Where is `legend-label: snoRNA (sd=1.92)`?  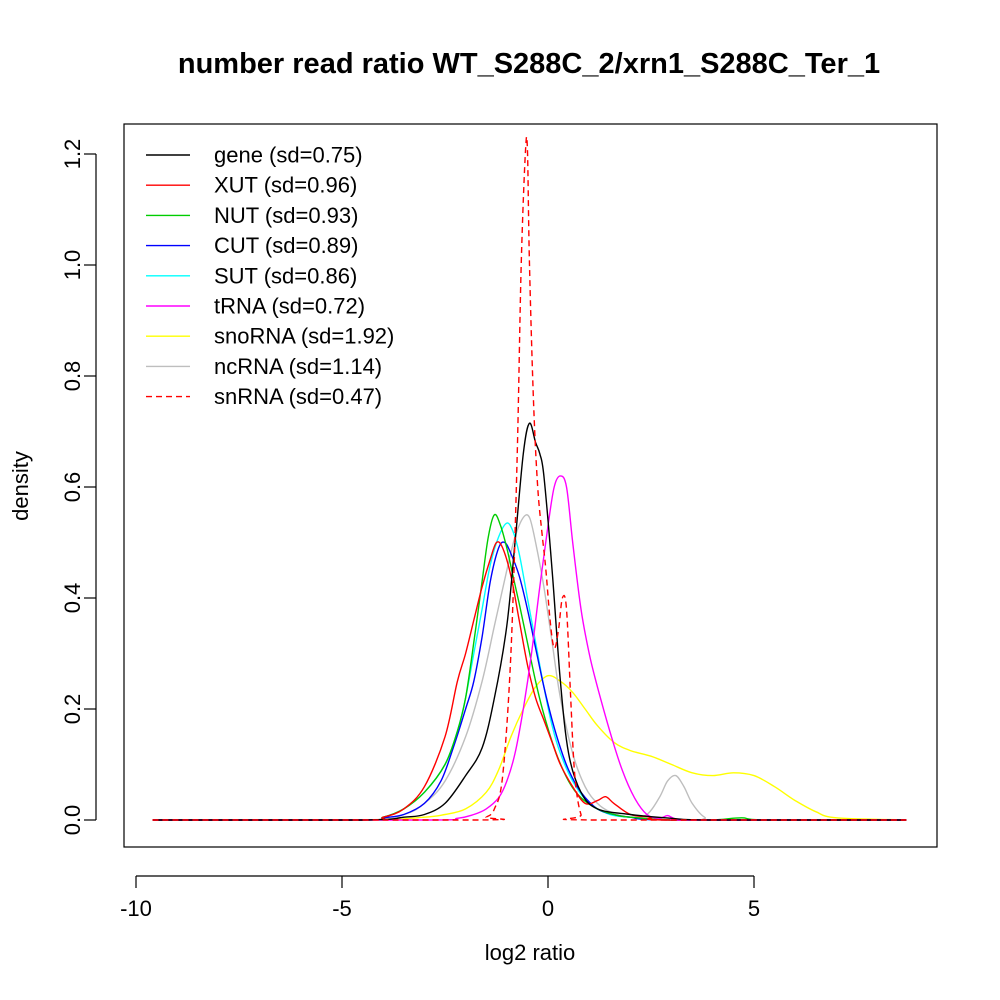 legend-label: snoRNA (sd=1.92) is located at coordinates (304, 336).